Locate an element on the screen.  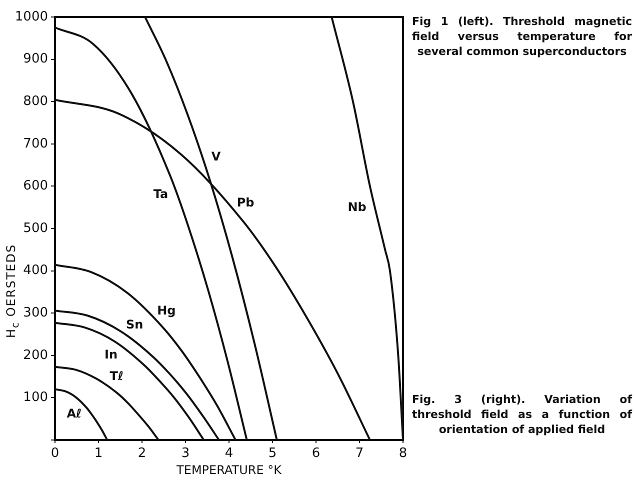
y-tick-label: 700 is located at coordinates (35, 144).